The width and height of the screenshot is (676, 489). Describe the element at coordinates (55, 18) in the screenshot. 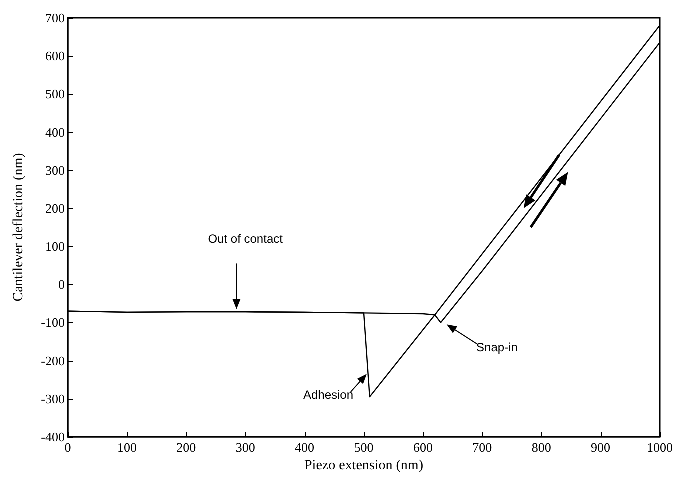

I see `y-tick-label: 700` at that location.